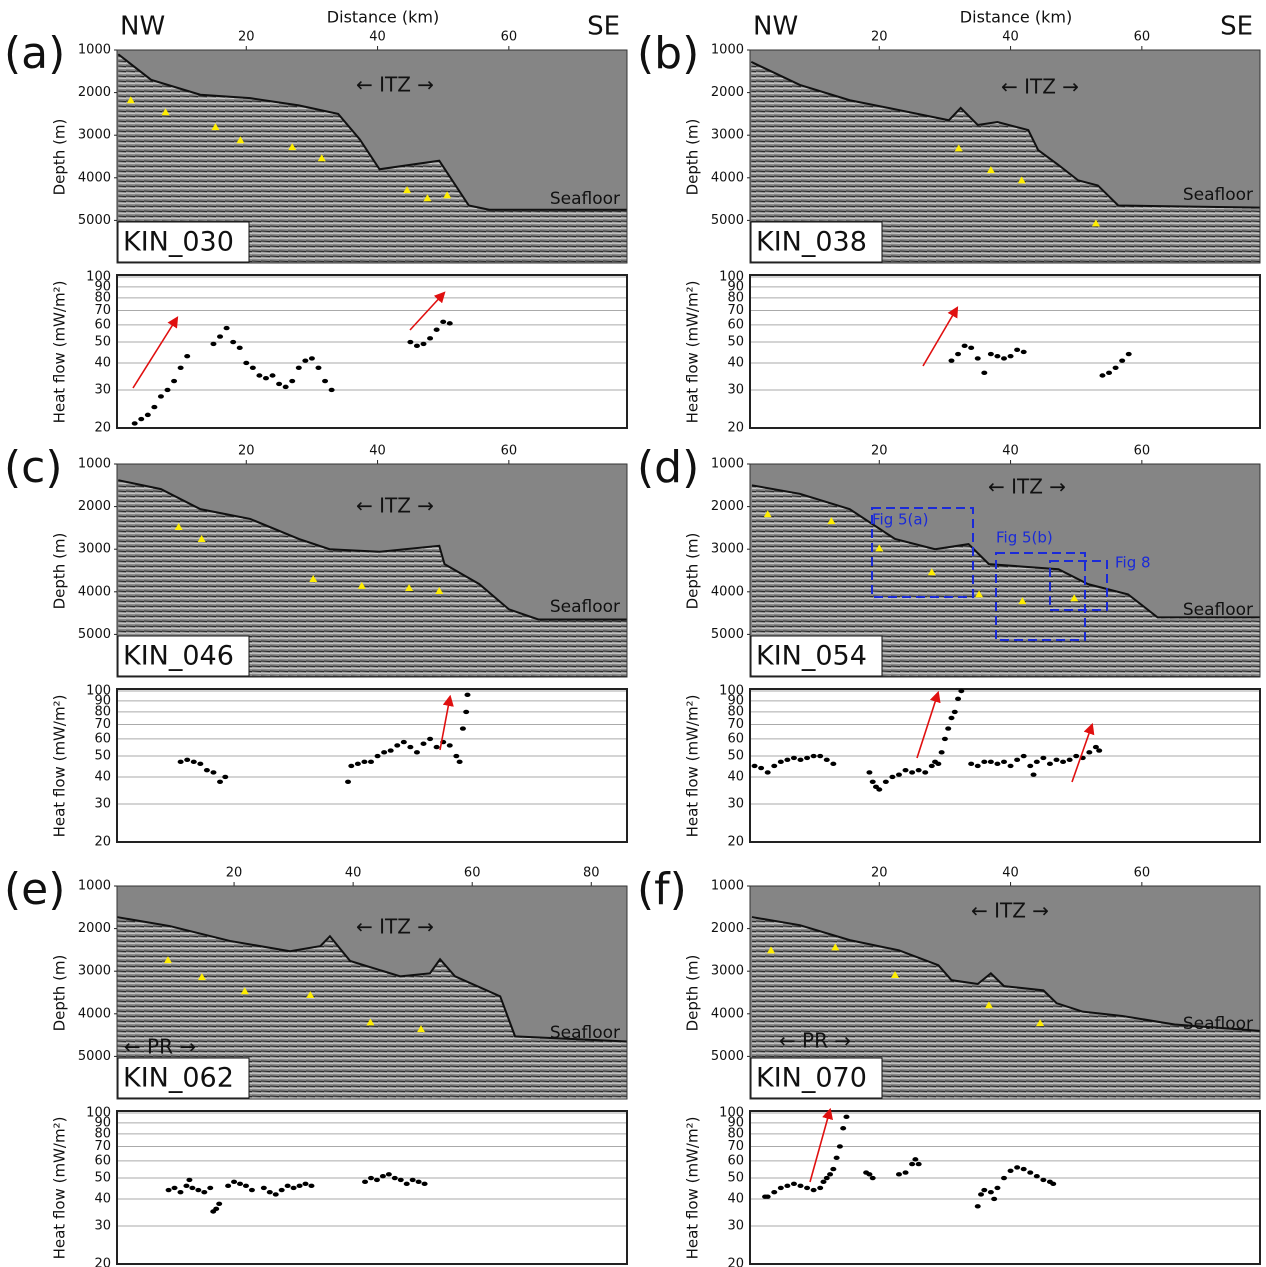  I want to click on x-tick-label: 20, so click(879, 873).